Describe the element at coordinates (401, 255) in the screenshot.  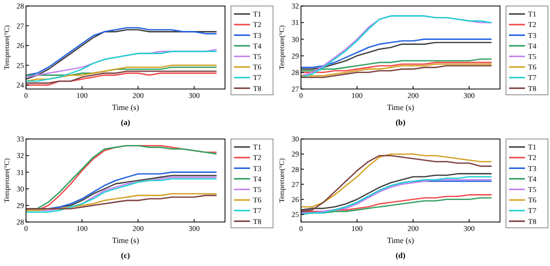
I see `text: (d)` at that location.